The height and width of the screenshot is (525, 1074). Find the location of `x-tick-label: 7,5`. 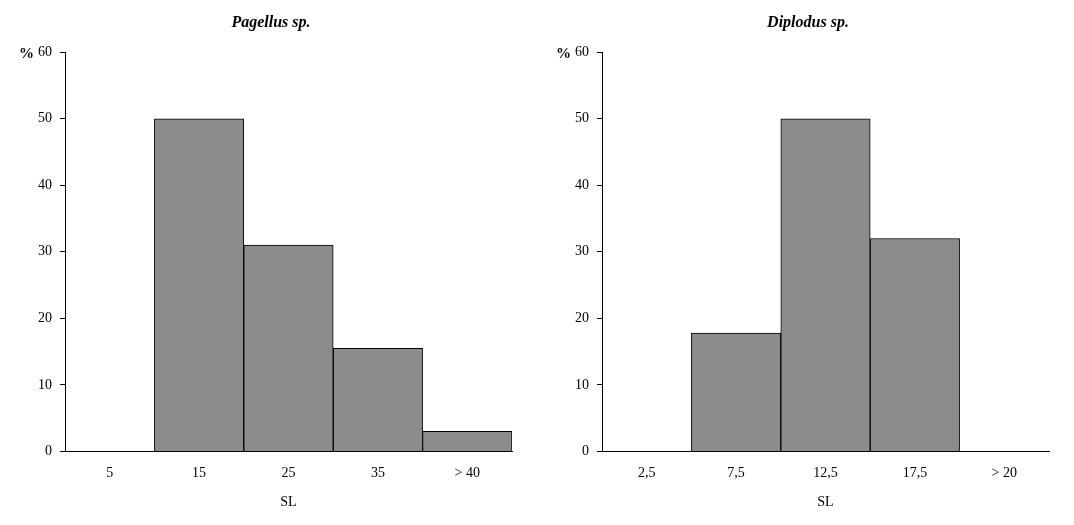

x-tick-label: 7,5 is located at coordinates (736, 473).